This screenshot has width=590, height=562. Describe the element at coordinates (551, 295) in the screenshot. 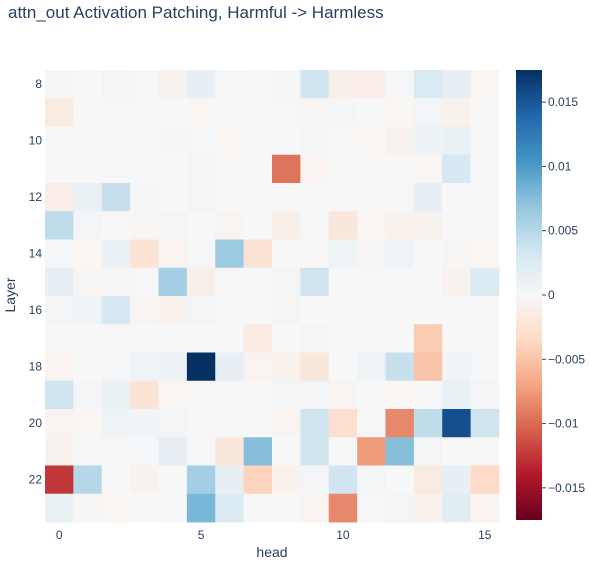

I see `colorbar-tick-label: 0` at that location.